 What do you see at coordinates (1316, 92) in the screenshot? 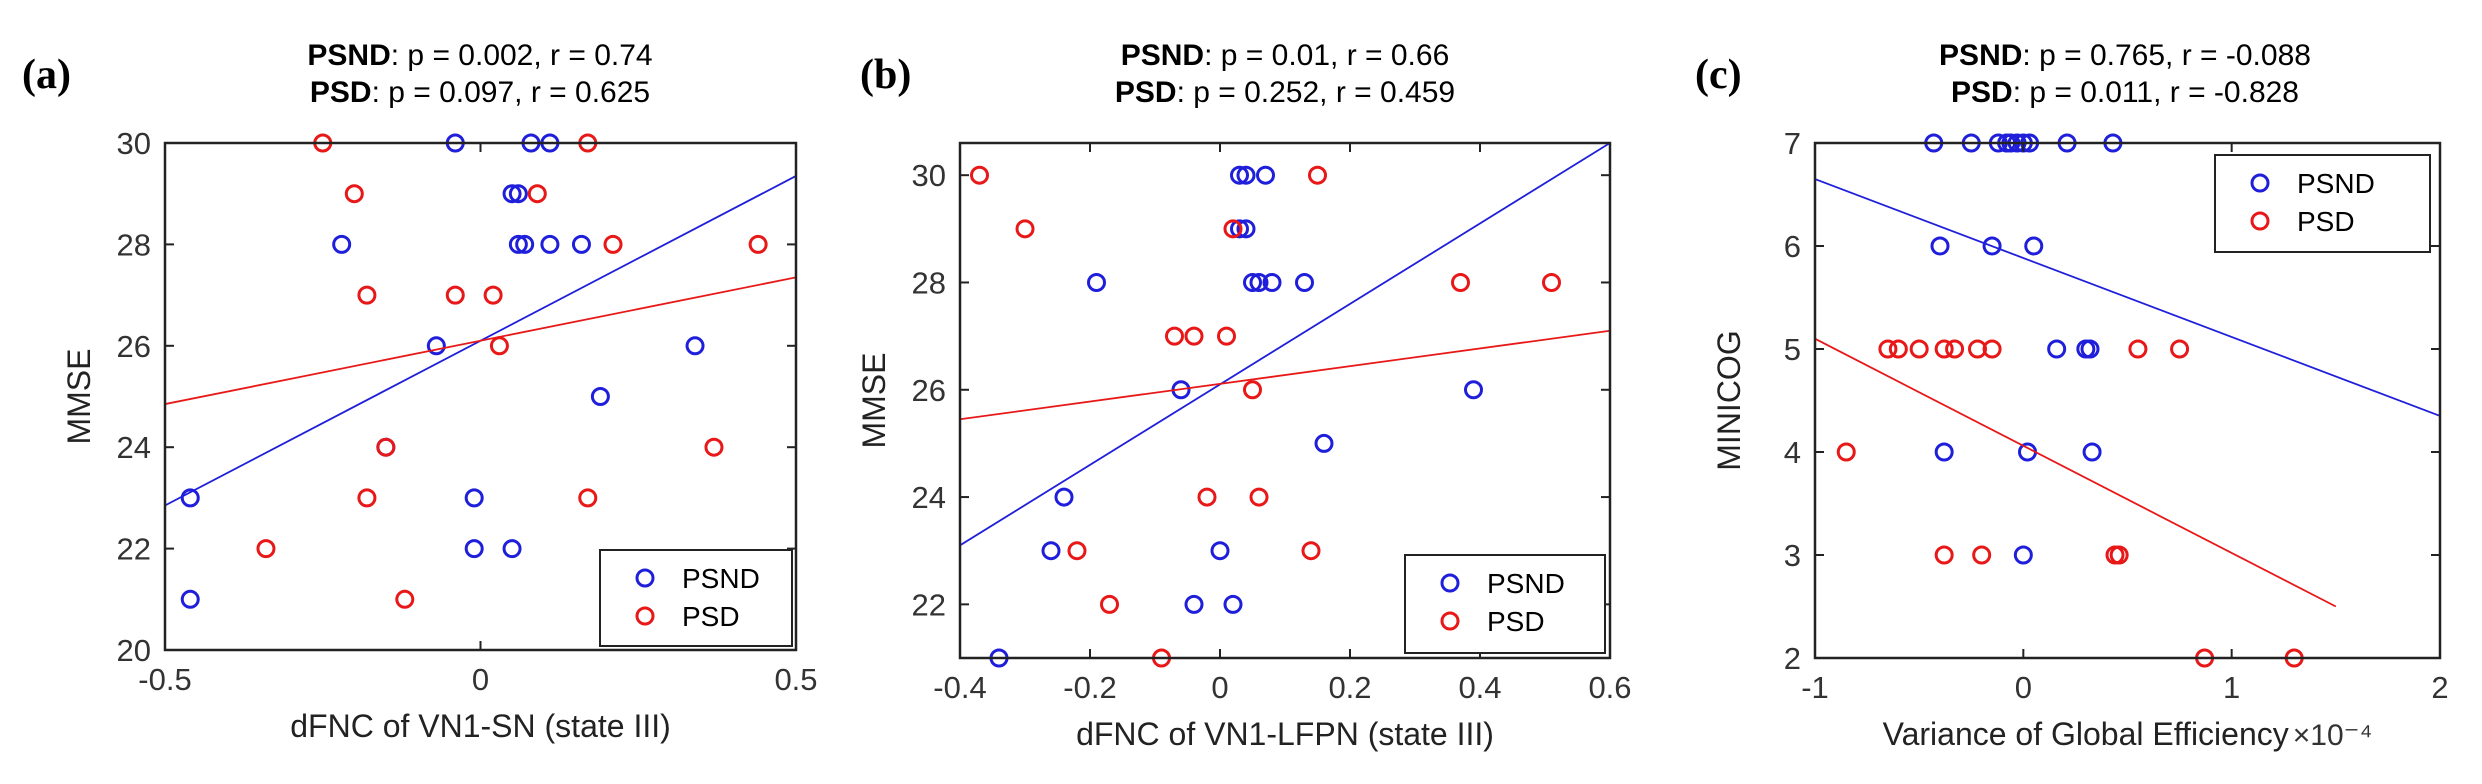
I see `stat-values: : p = 0.252, r = 0.459` at bounding box center [1316, 92].